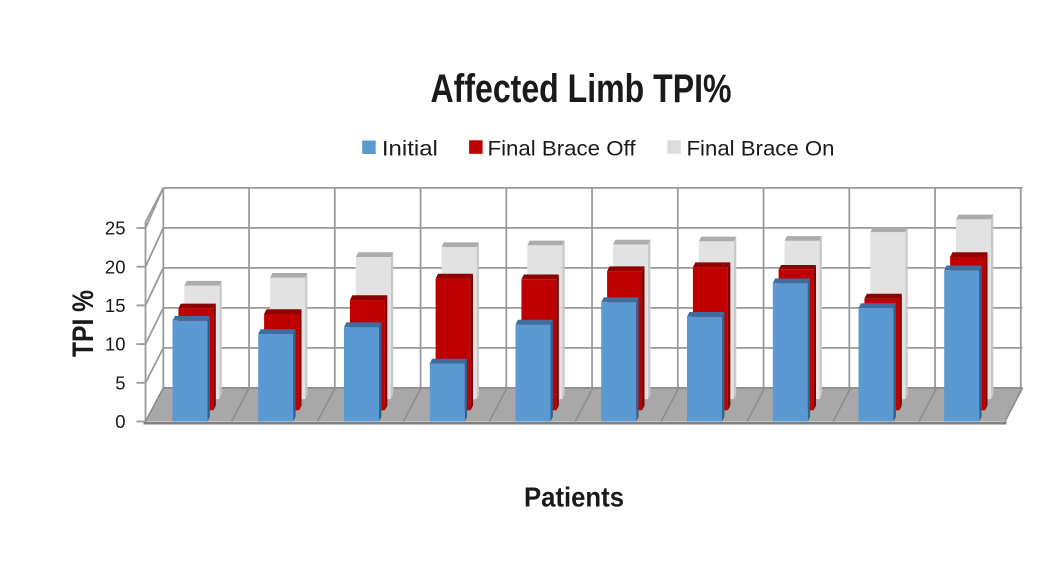  What do you see at coordinates (120, 421) in the screenshot?
I see `svg-text: 0` at bounding box center [120, 421].